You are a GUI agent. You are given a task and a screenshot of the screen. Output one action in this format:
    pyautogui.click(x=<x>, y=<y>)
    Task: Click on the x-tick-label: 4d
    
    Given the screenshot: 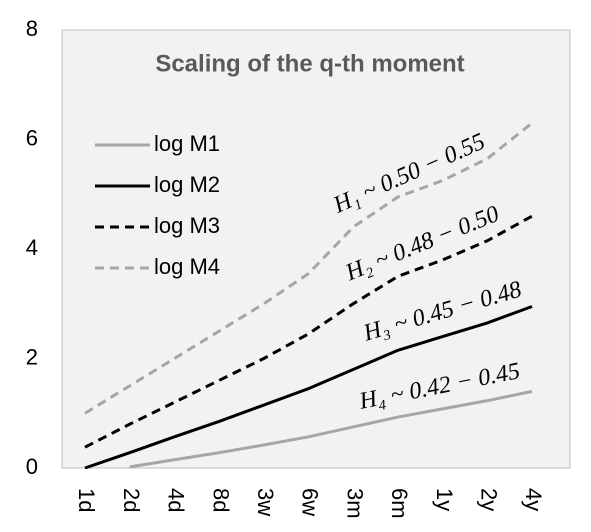 What is the action you would take?
    pyautogui.click(x=176, y=500)
    